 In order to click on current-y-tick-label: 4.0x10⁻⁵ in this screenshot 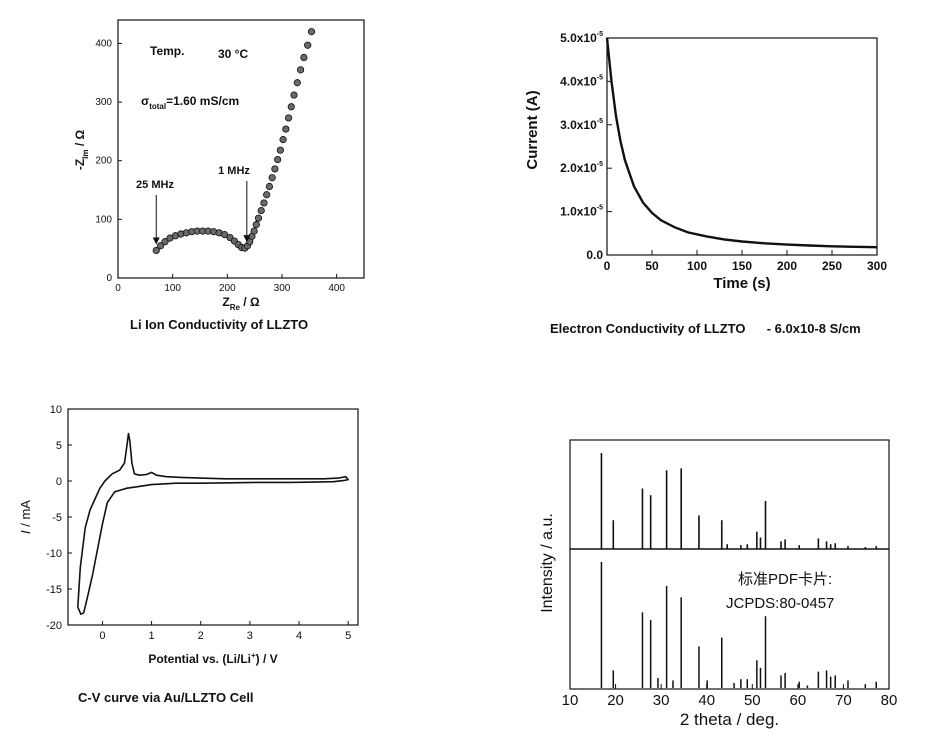, I will do `click(581, 81)`.